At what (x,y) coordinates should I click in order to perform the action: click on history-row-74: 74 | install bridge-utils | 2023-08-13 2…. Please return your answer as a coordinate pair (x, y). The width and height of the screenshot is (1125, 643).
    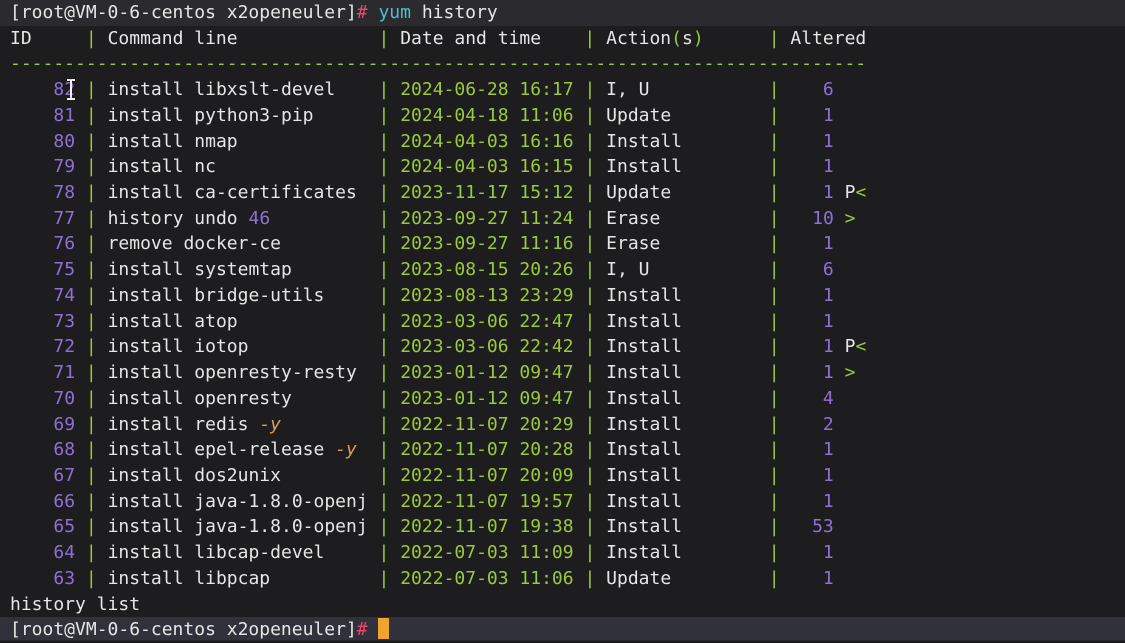
    Looking at the image, I should click on (443, 295).